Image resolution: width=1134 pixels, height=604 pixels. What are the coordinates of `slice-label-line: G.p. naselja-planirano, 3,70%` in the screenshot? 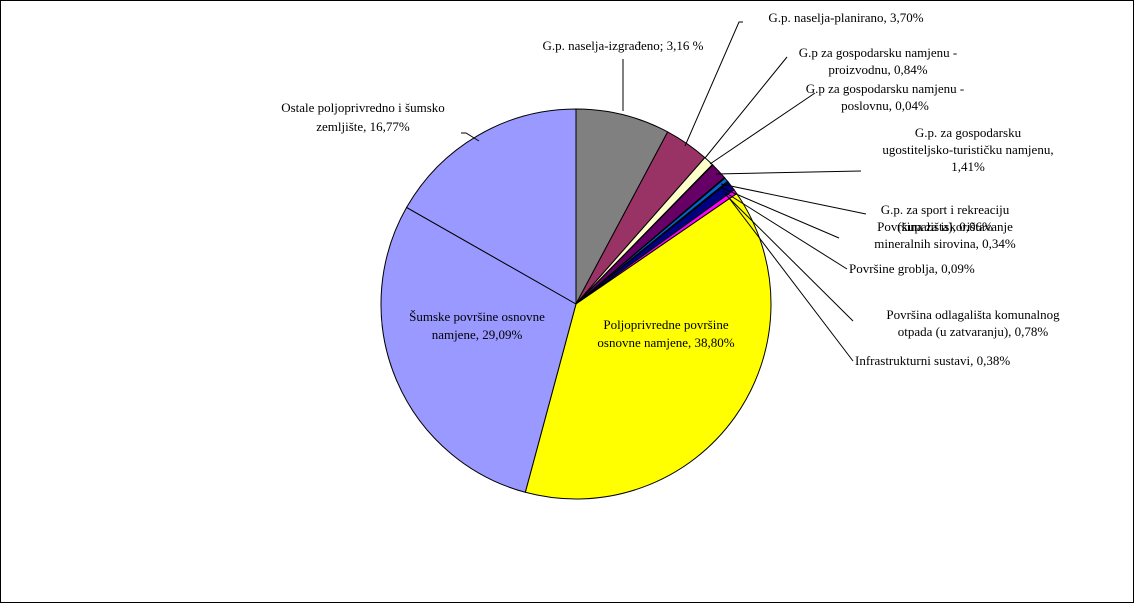 It's located at (845, 17).